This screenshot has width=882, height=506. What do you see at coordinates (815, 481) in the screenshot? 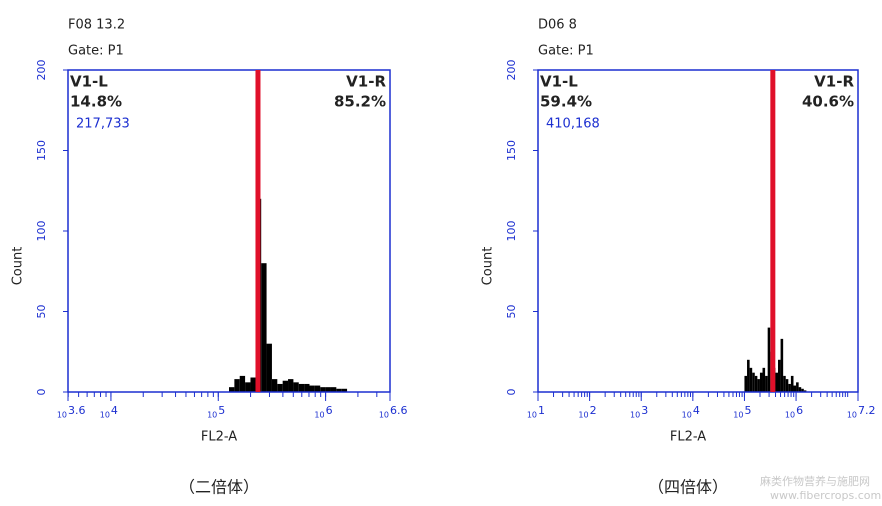
I see `watermark: 麻类作物营养与施肥网` at bounding box center [815, 481].